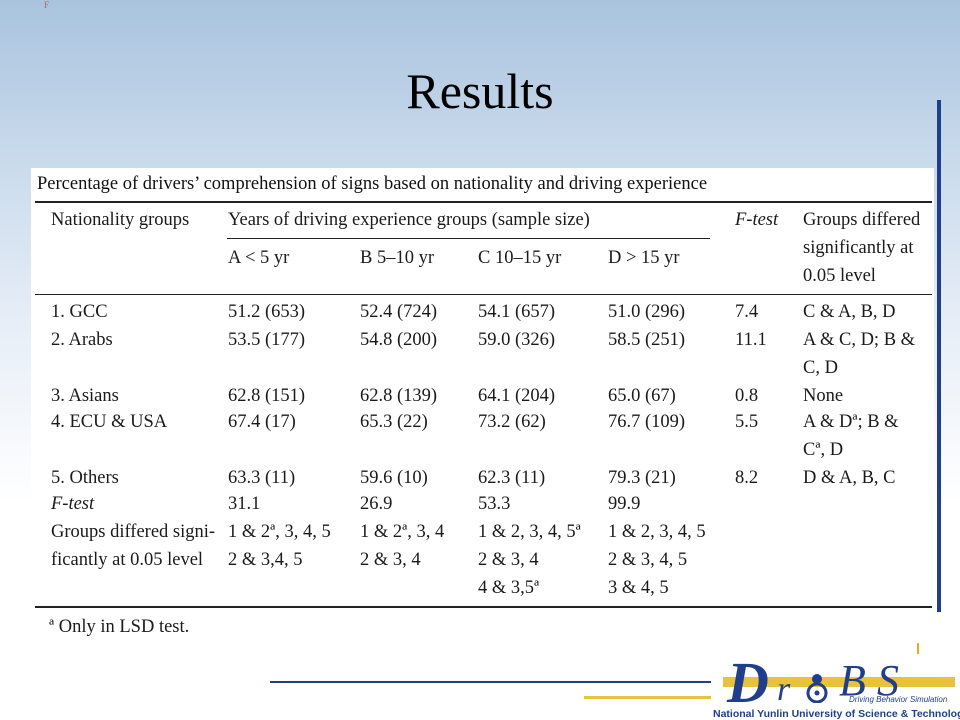 The image size is (960, 720). What do you see at coordinates (851, 422) in the screenshot?
I see `row-differed: A & Dª; B &` at bounding box center [851, 422].